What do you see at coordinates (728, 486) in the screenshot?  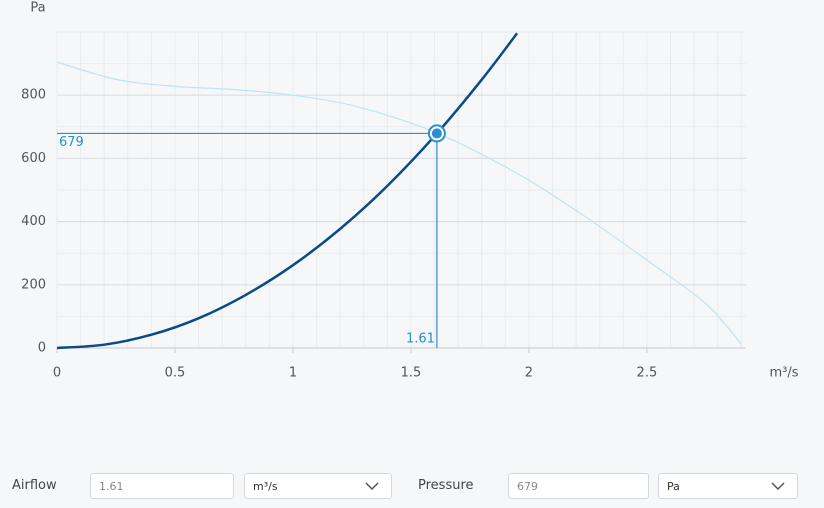 I see `pressure-unit-select: Pa` at bounding box center [728, 486].